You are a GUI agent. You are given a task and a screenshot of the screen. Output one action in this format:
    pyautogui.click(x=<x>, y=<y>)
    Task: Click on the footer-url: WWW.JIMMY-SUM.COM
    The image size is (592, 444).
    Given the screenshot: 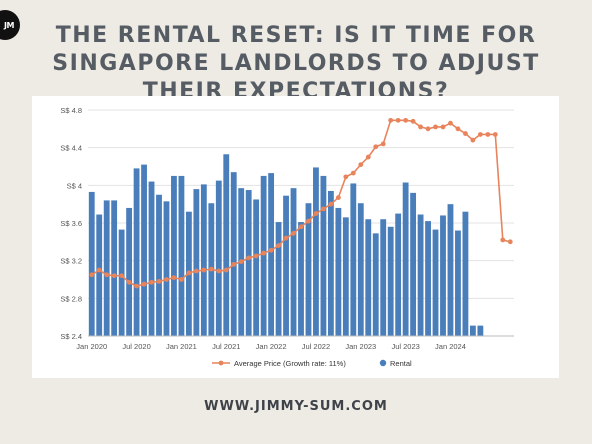 What is the action you would take?
    pyautogui.click(x=296, y=406)
    